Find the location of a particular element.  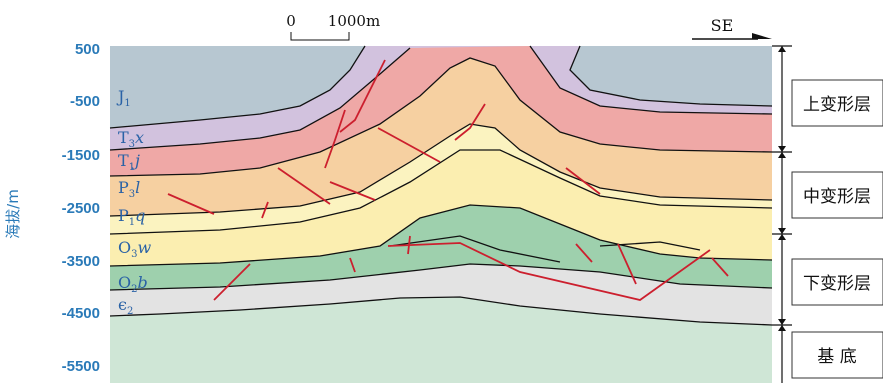

deformation-label-lower: 下变形层 is located at coordinates (837, 284).